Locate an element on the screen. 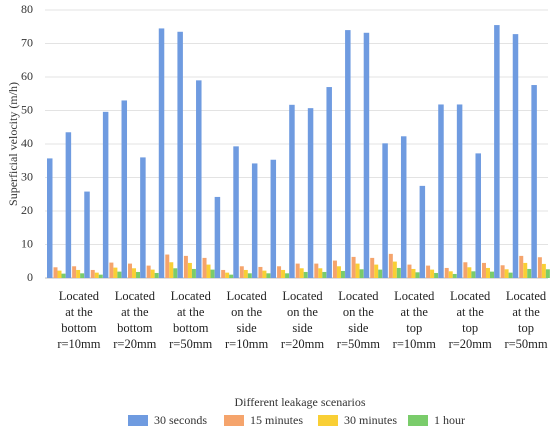  x-tick-label: Located on the side r=20mm is located at coordinates (302, 320).